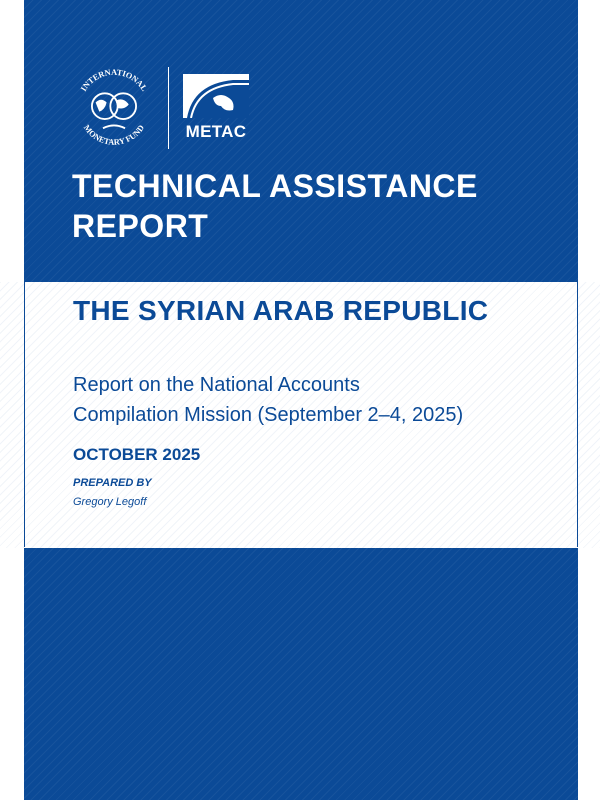 The height and width of the screenshot is (800, 600). Describe the element at coordinates (140, 226) in the screenshot. I see `title-line-2: REPORT` at that location.